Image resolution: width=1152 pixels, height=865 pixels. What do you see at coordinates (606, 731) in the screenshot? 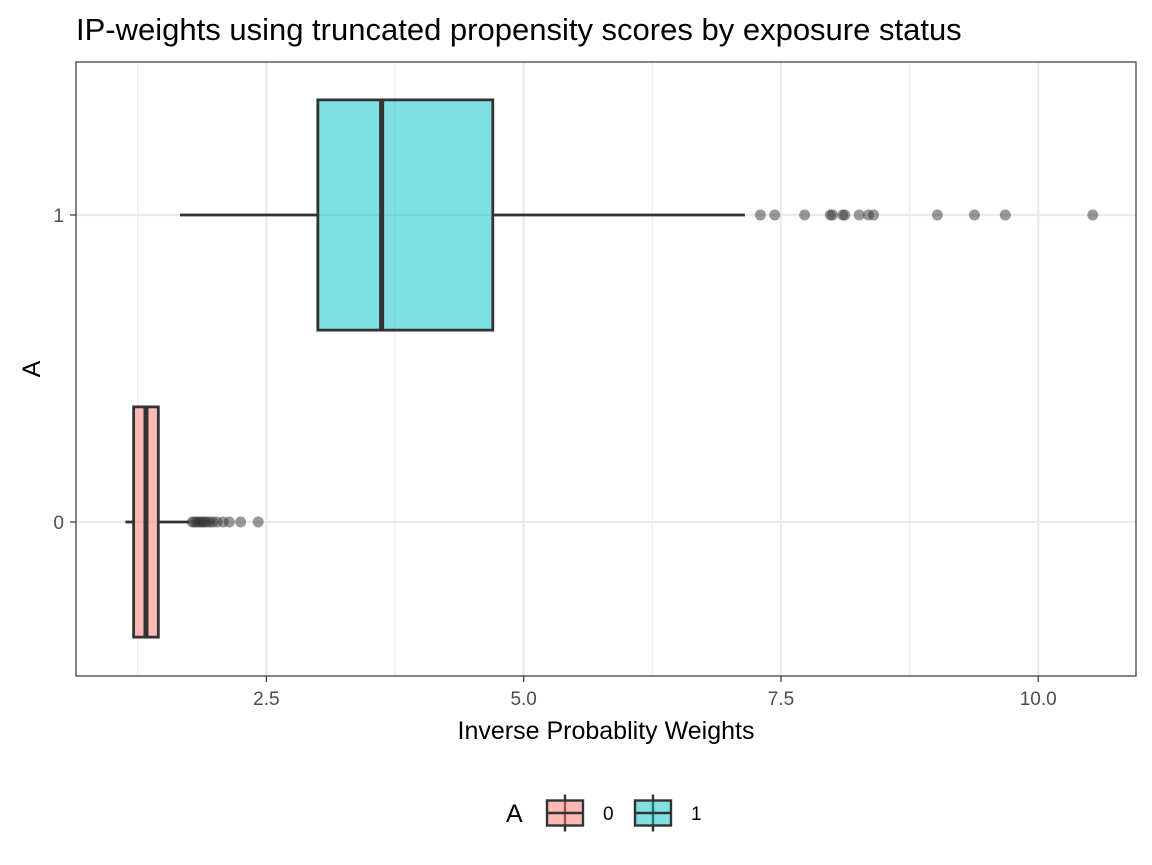
I see `x-axis-title: Inverse Probablity Weights` at bounding box center [606, 731].